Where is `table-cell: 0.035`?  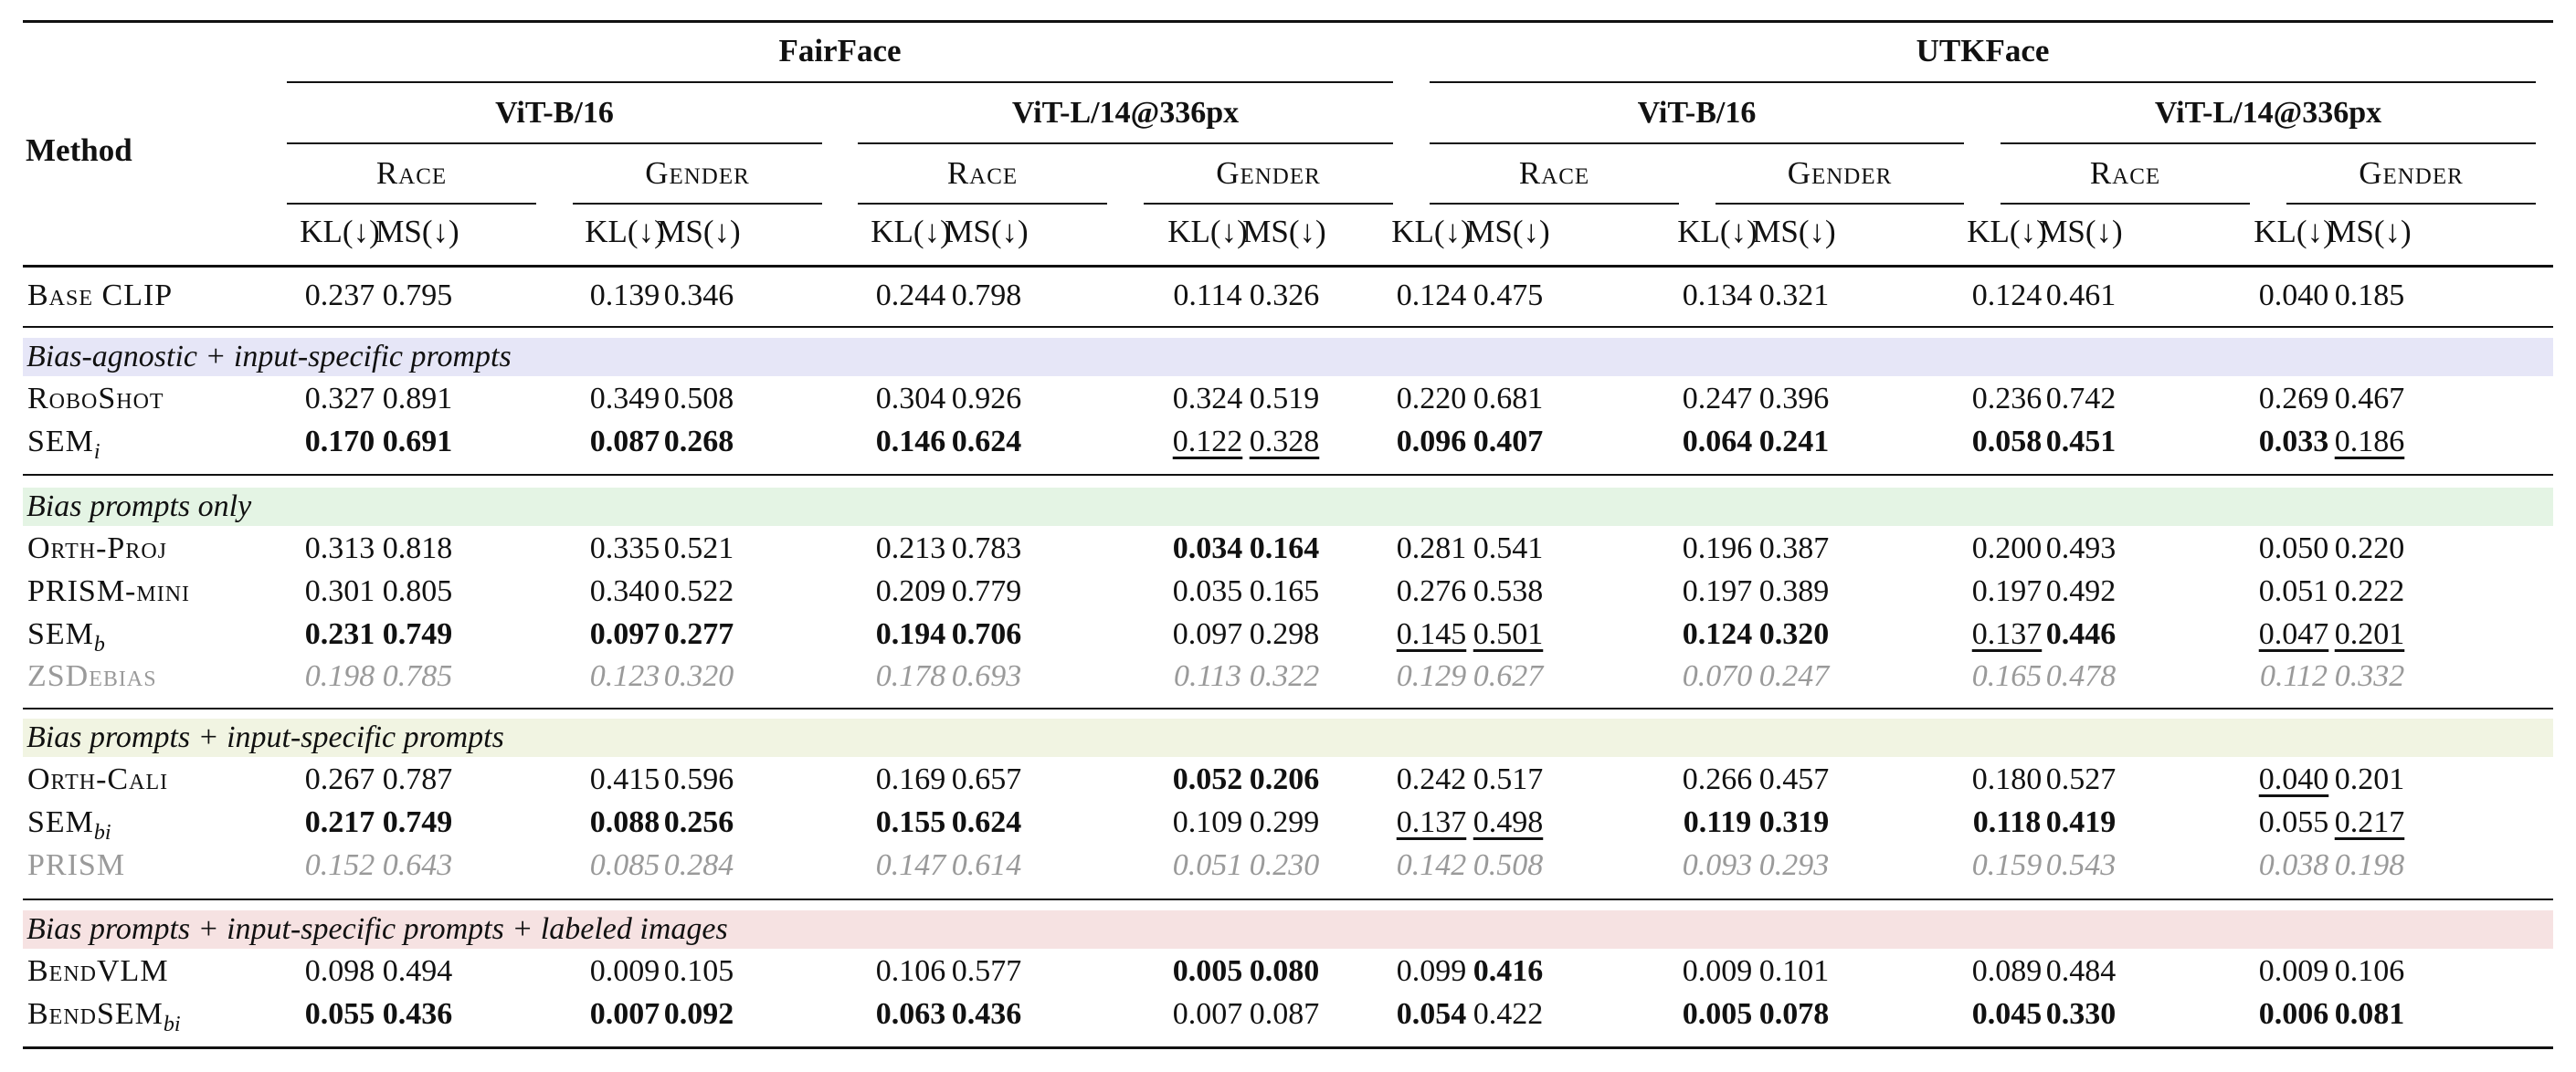
table-cell: 0.035 is located at coordinates (1208, 591).